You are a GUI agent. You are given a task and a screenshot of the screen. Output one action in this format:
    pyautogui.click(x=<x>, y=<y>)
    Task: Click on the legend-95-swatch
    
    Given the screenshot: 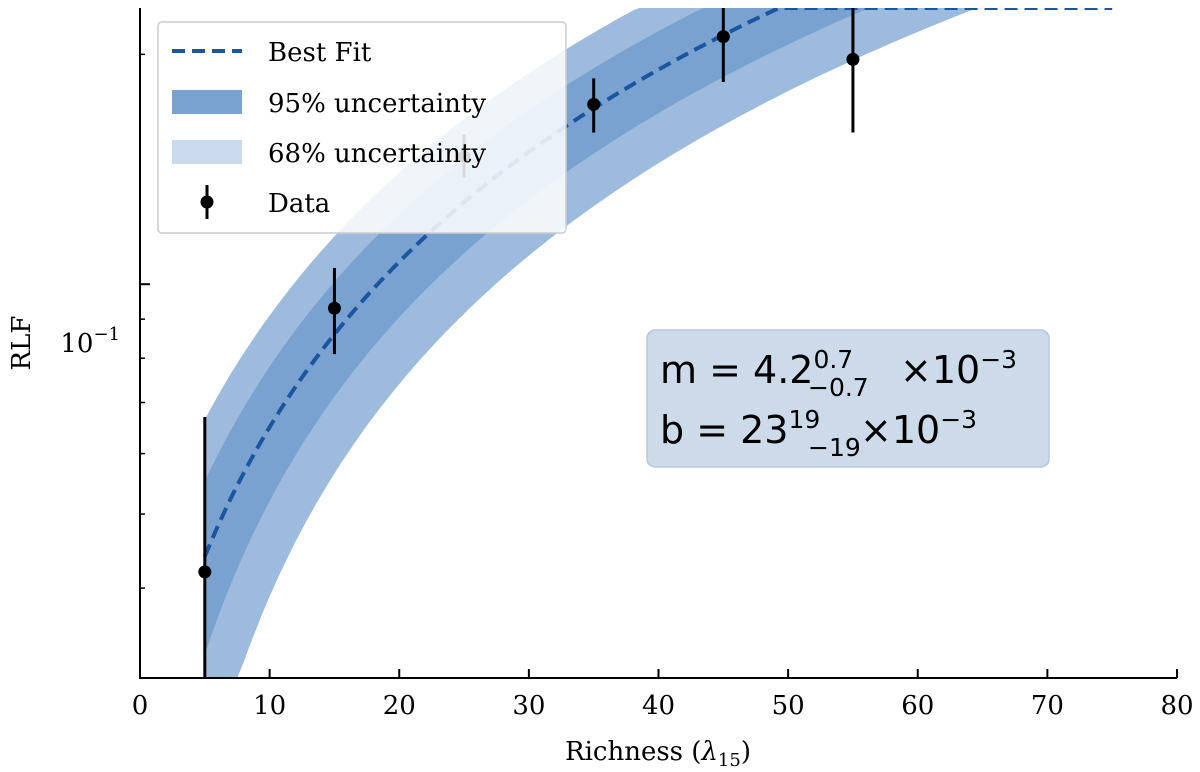 What is the action you would take?
    pyautogui.click(x=207, y=102)
    